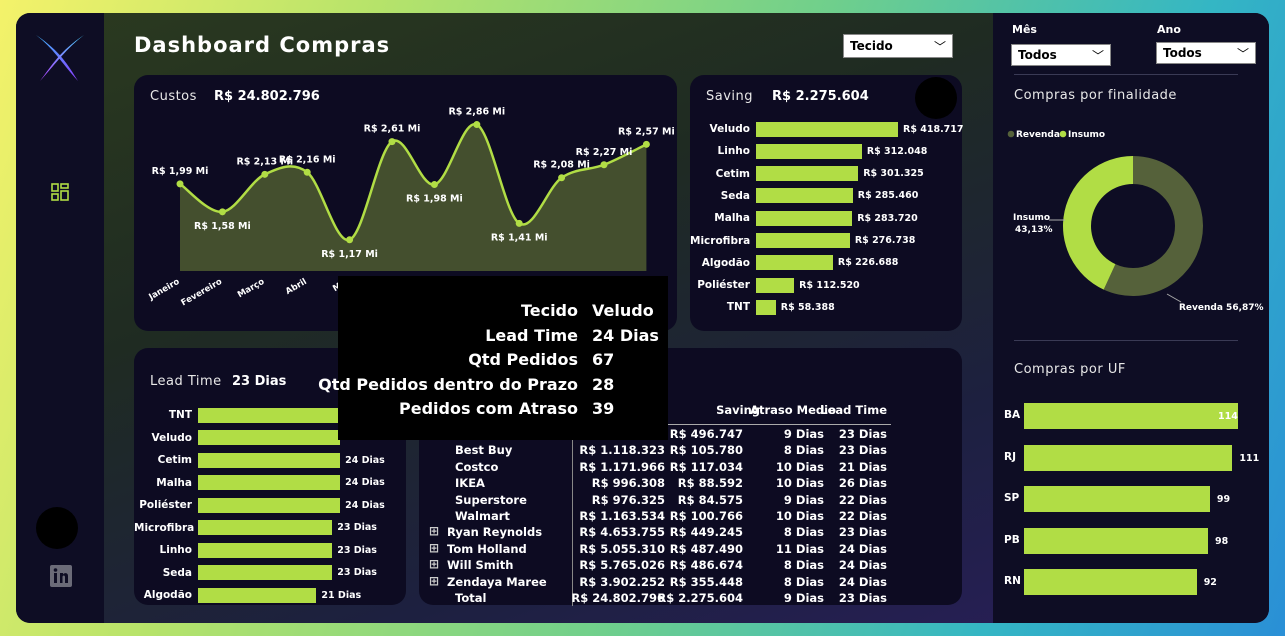  What do you see at coordinates (1061, 55) in the screenshot?
I see `month-filter-dropdown: Todos ﹀` at bounding box center [1061, 55].